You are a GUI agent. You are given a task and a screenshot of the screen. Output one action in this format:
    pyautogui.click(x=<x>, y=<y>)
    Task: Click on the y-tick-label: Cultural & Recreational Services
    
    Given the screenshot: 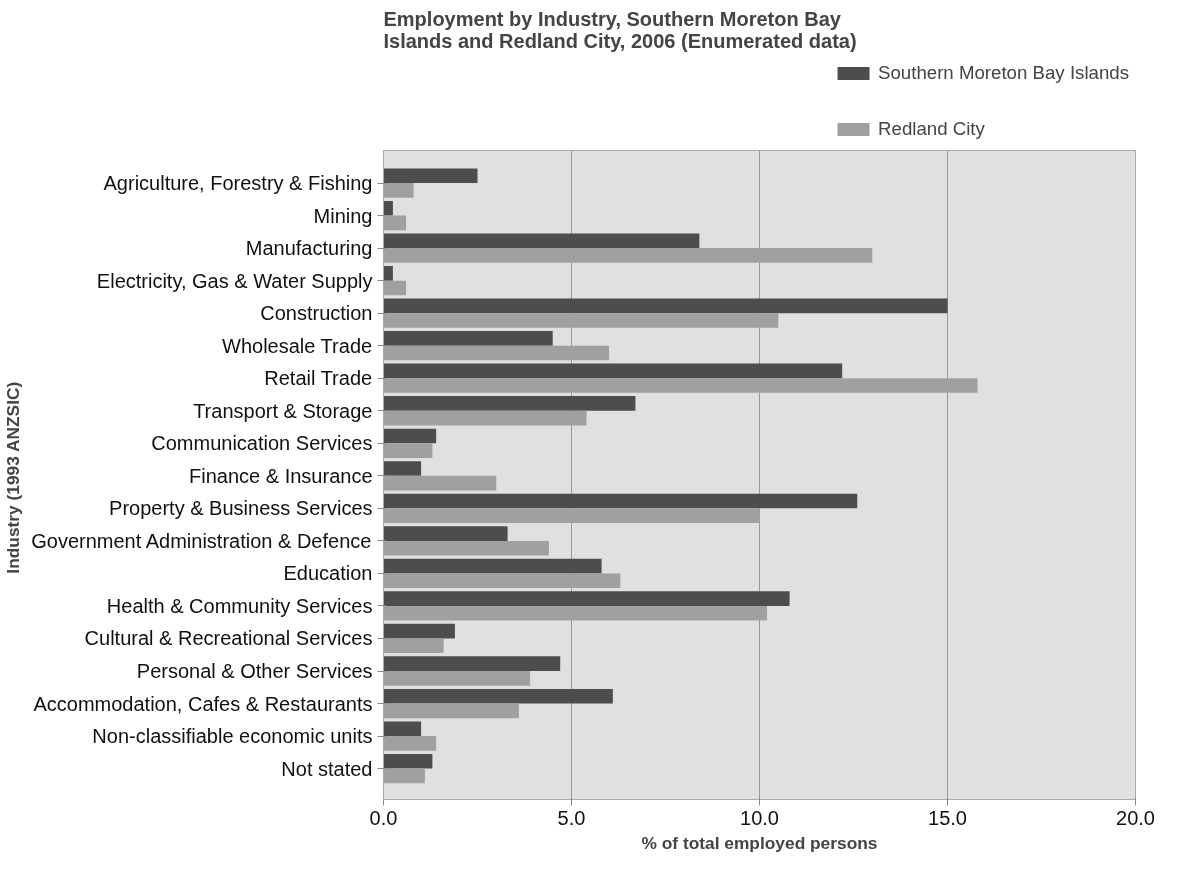 What is the action you would take?
    pyautogui.click(x=228, y=638)
    